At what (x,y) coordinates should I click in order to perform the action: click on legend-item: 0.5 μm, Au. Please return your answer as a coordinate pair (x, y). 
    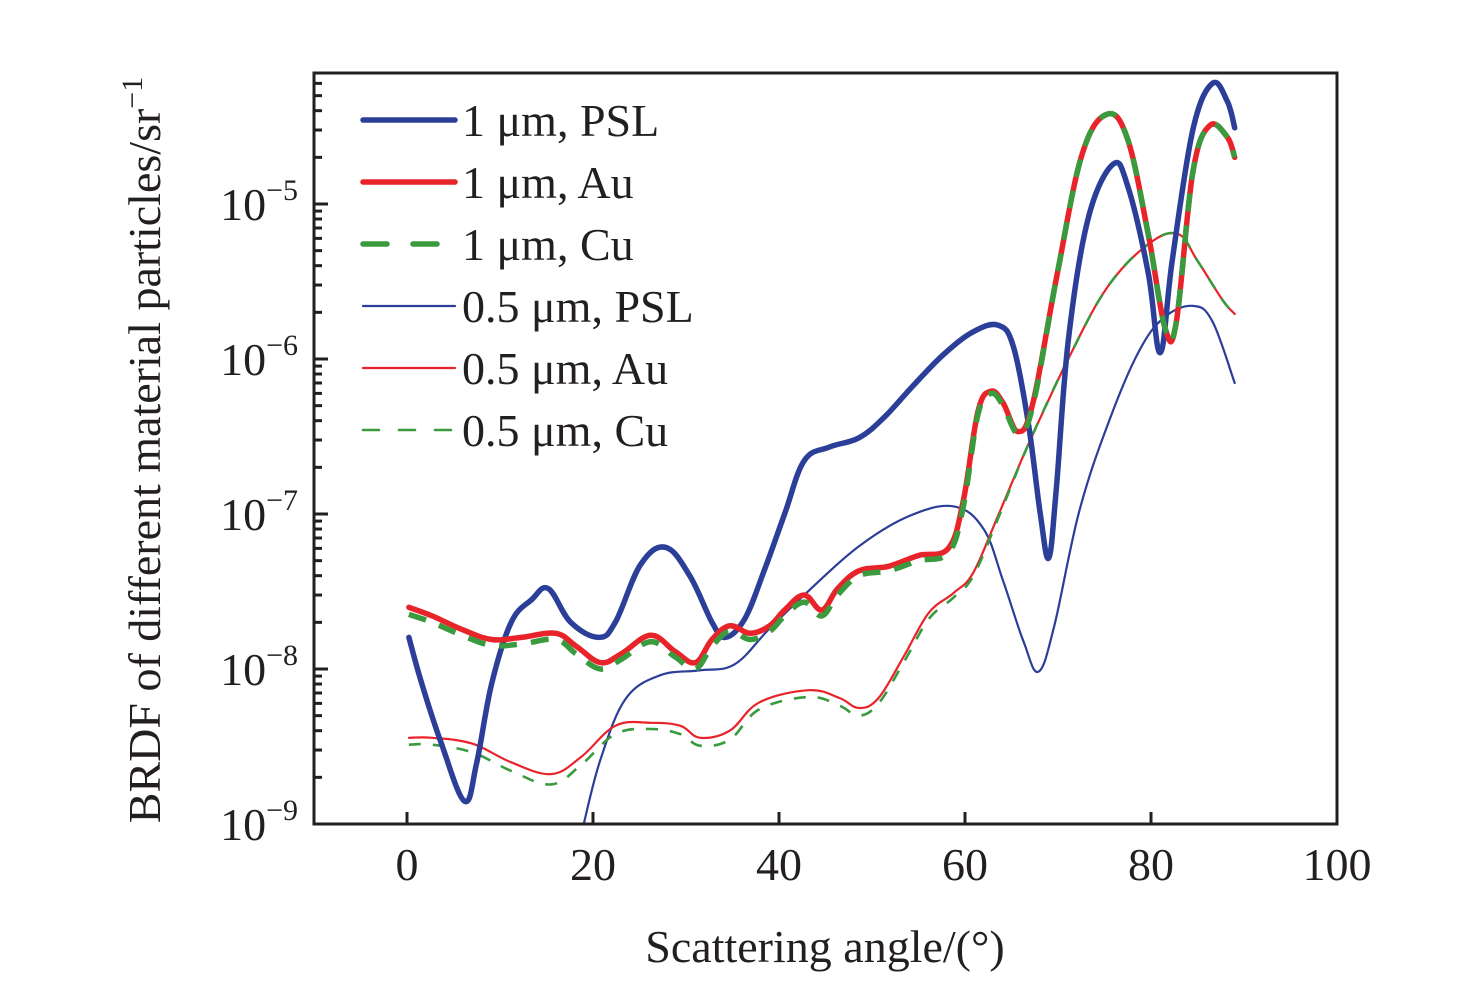
    Looking at the image, I should click on (514, 368).